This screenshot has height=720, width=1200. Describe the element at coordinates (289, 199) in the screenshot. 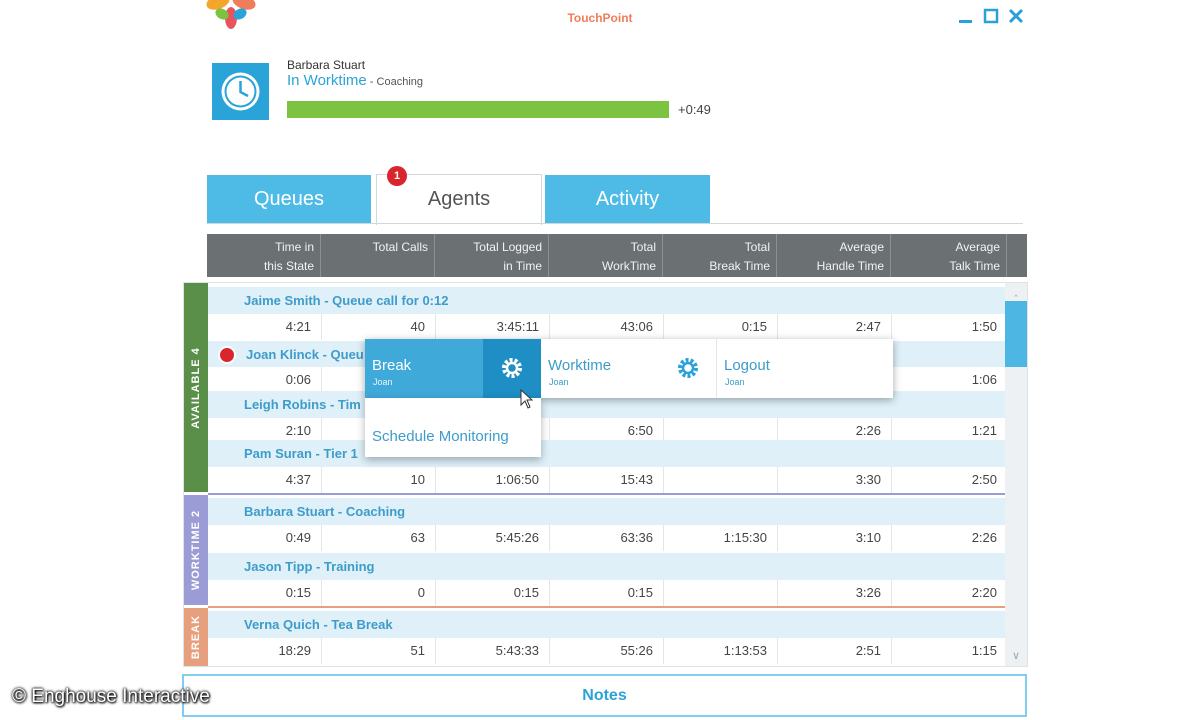

I see `tab-queues: Queues` at that location.